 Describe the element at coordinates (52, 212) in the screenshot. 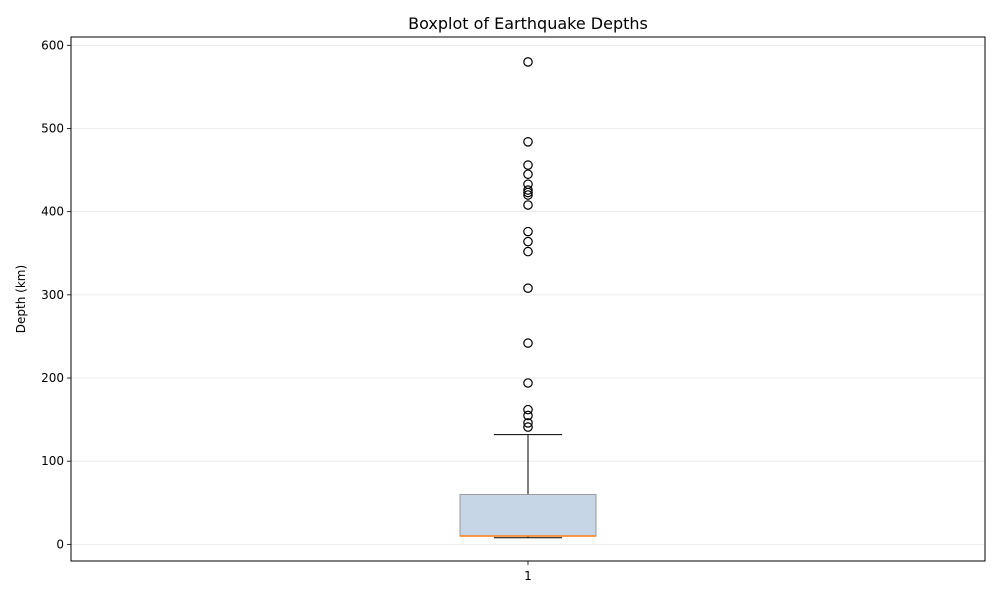

I see `y-tick-label: 400` at that location.